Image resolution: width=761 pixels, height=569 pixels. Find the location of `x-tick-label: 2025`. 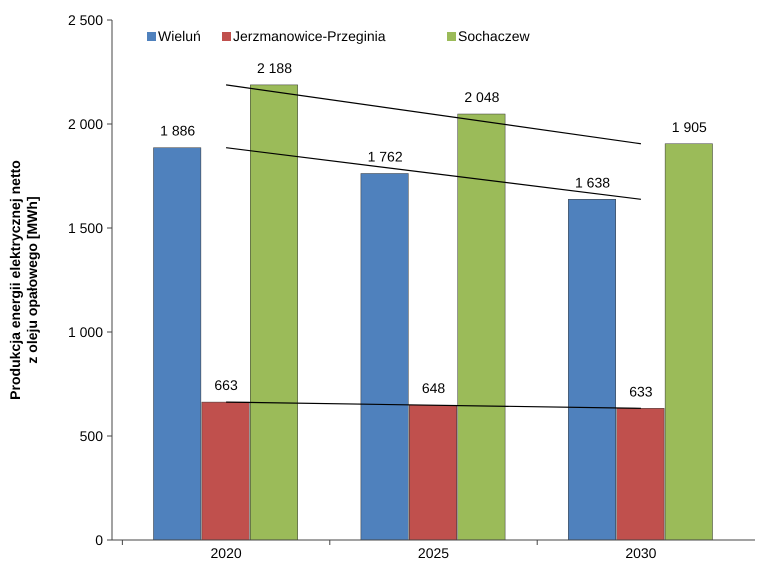

x-tick-label: 2025 is located at coordinates (434, 553).